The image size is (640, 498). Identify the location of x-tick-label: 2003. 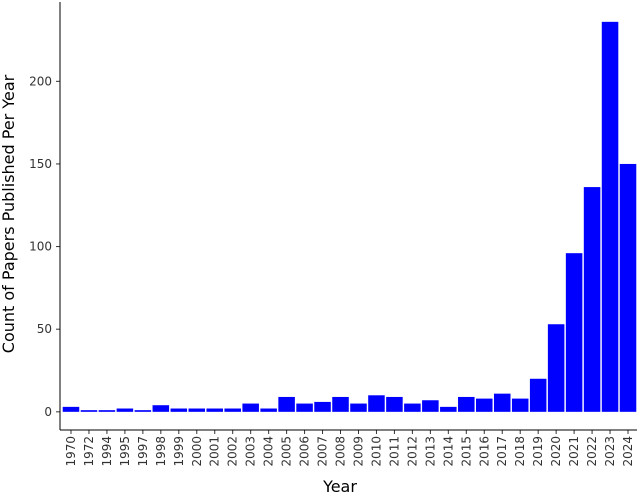
(251, 451).